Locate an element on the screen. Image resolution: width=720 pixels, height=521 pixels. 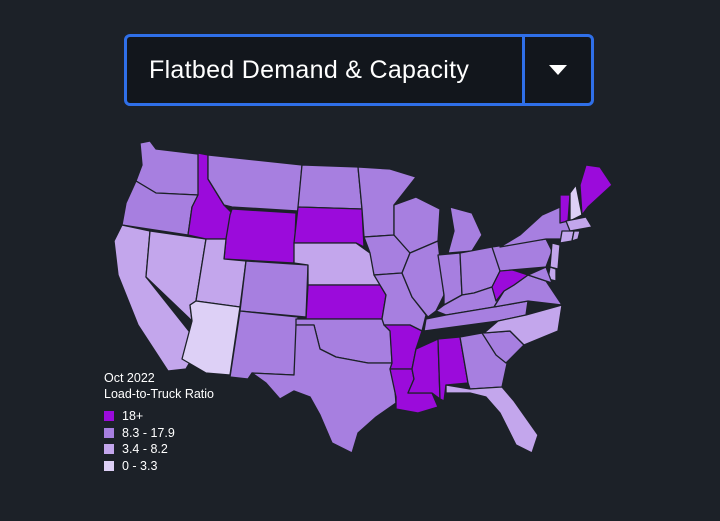
state-ks is located at coordinates (346, 302).